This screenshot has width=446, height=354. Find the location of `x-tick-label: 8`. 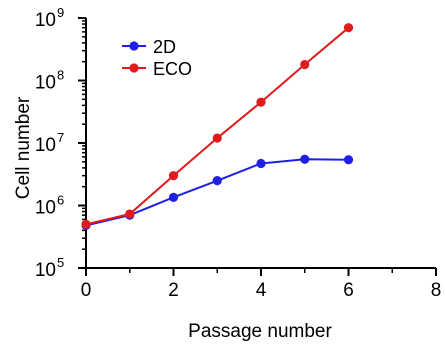

x-tick-label: 8 is located at coordinates (436, 290).